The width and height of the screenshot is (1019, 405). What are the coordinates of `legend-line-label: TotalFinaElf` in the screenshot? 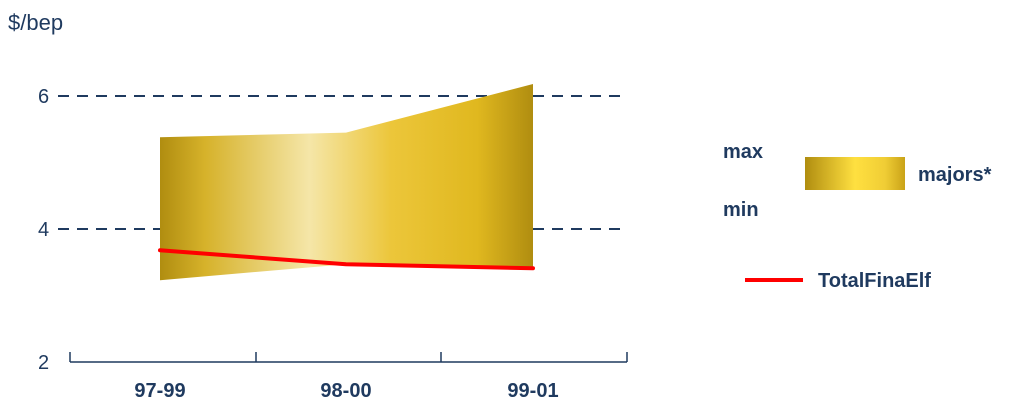 It's located at (874, 281).